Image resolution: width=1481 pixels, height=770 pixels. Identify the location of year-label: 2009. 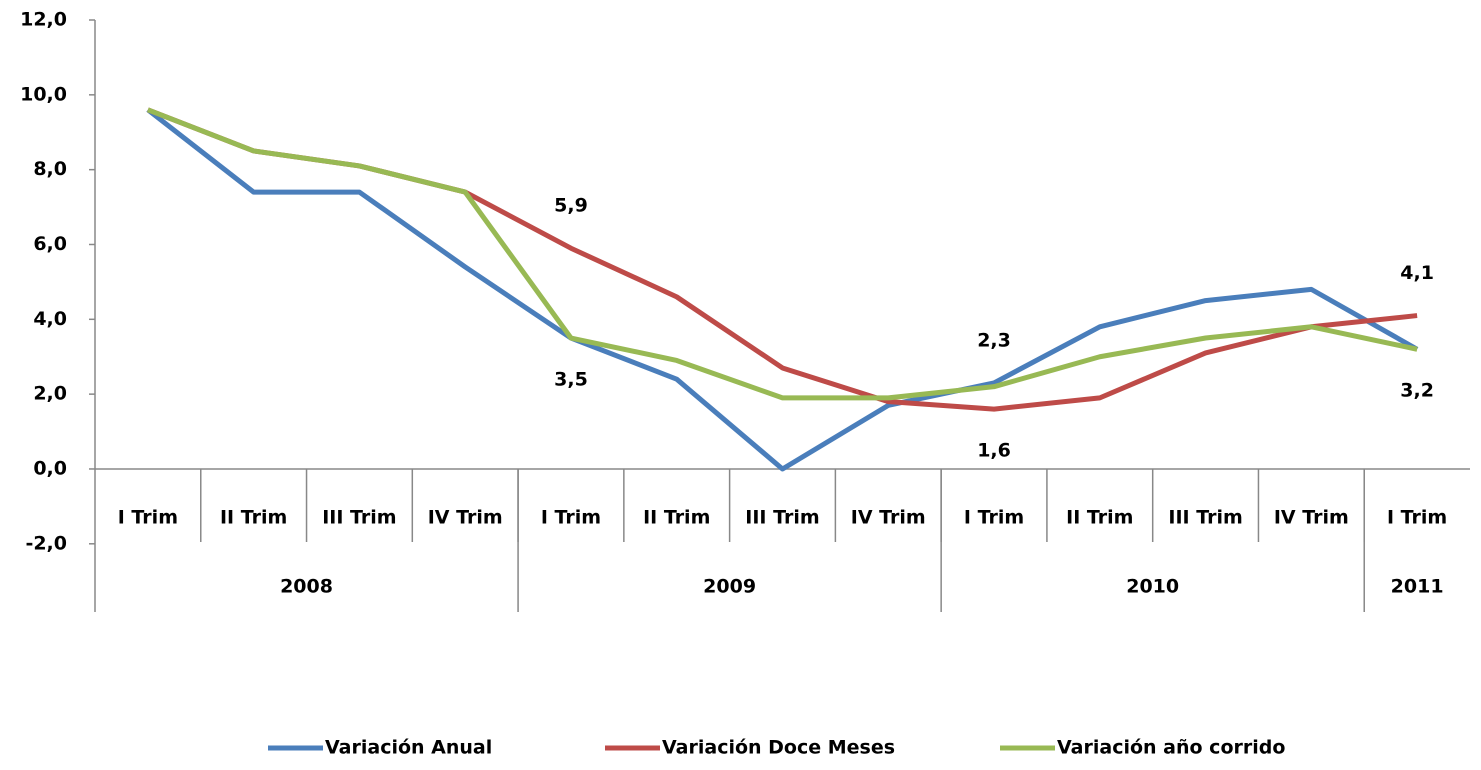
(729, 587).